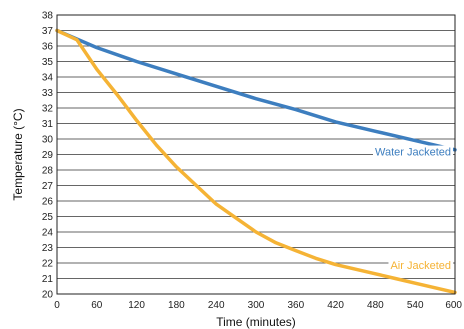 Image resolution: width=464 pixels, height=329 pixels. I want to click on x-tick-label: 600, so click(453, 305).